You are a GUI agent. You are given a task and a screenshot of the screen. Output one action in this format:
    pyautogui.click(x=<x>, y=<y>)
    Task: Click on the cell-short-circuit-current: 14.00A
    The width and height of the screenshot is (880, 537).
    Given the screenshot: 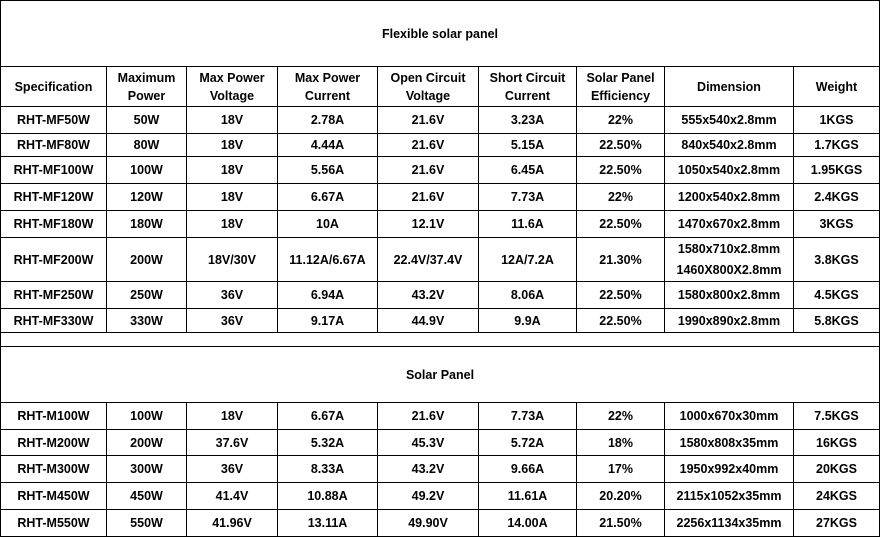 What is the action you would take?
    pyautogui.click(x=527, y=523)
    